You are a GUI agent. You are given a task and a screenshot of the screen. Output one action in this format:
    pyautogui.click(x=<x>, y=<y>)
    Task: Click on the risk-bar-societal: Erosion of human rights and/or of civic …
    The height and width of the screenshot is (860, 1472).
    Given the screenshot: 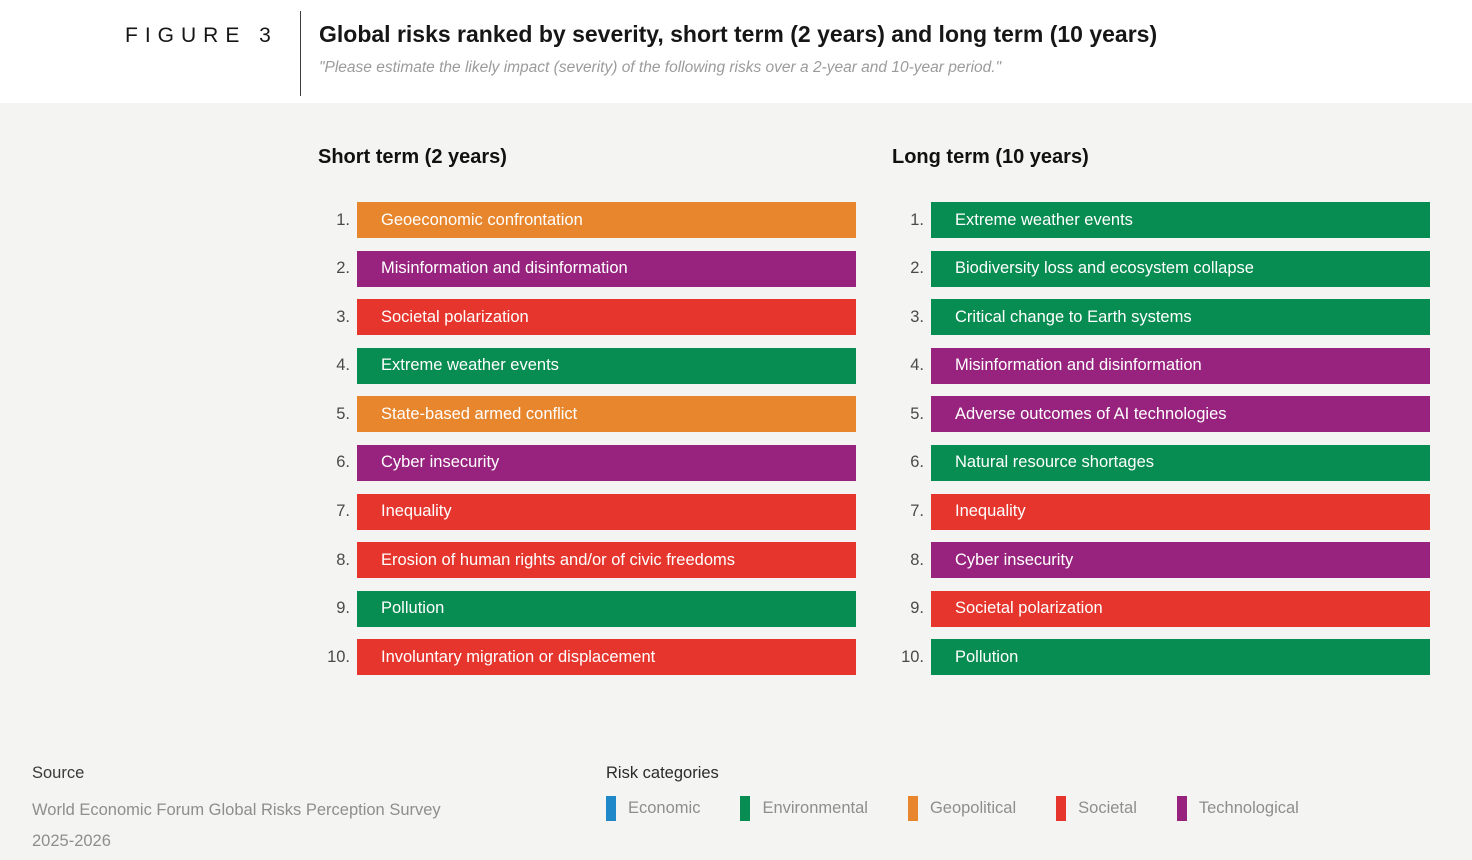 What is the action you would take?
    pyautogui.click(x=606, y=560)
    